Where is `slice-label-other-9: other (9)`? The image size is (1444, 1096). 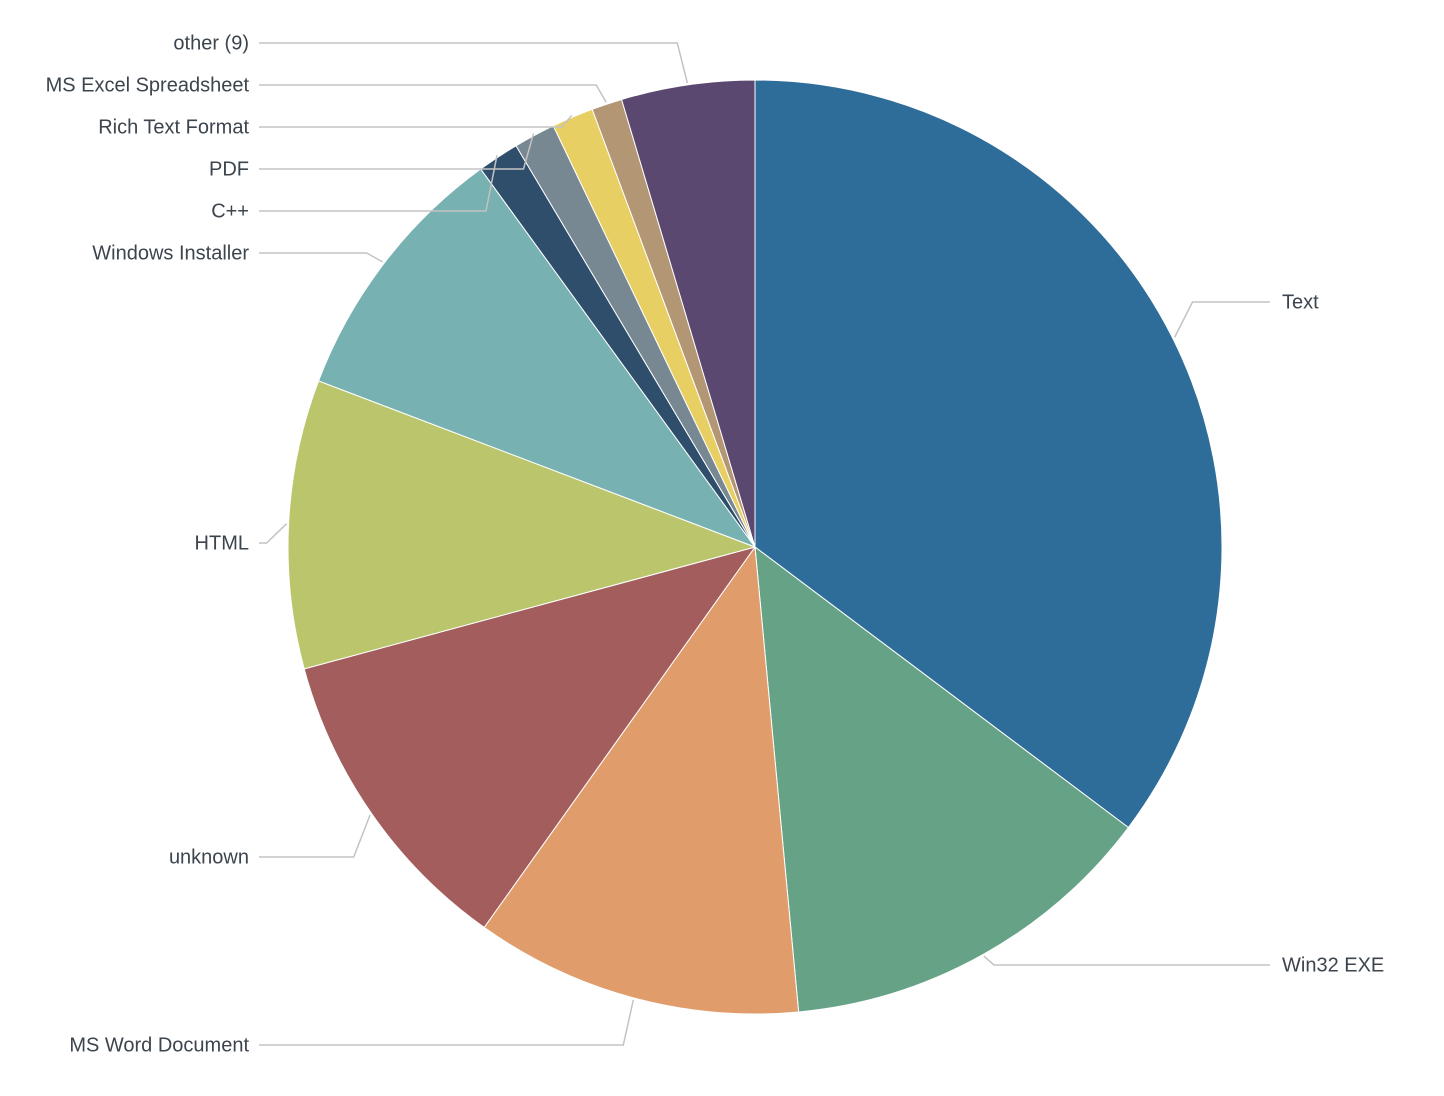
slice-label-other-9: other (9) is located at coordinates (211, 43).